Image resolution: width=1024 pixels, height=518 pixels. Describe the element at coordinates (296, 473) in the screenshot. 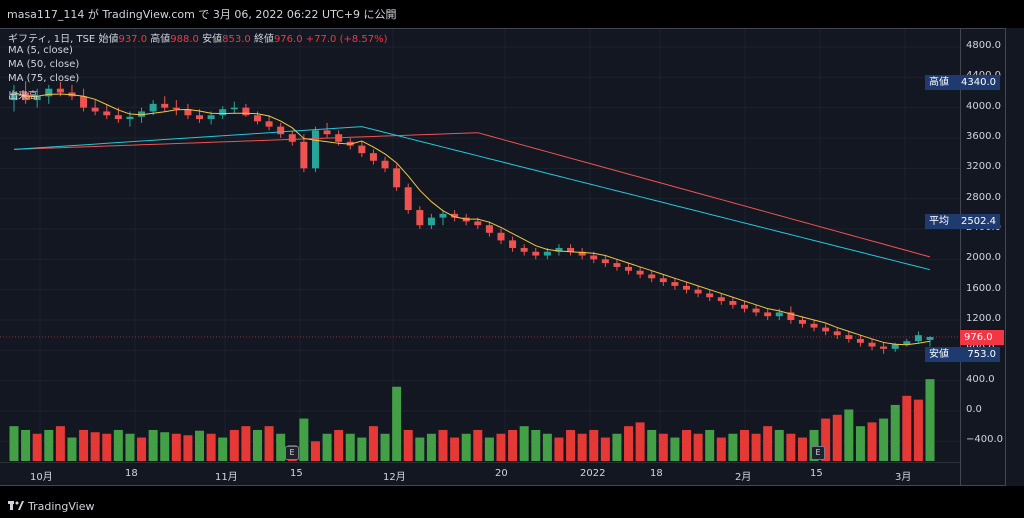

I see `time-tick: 15` at that location.